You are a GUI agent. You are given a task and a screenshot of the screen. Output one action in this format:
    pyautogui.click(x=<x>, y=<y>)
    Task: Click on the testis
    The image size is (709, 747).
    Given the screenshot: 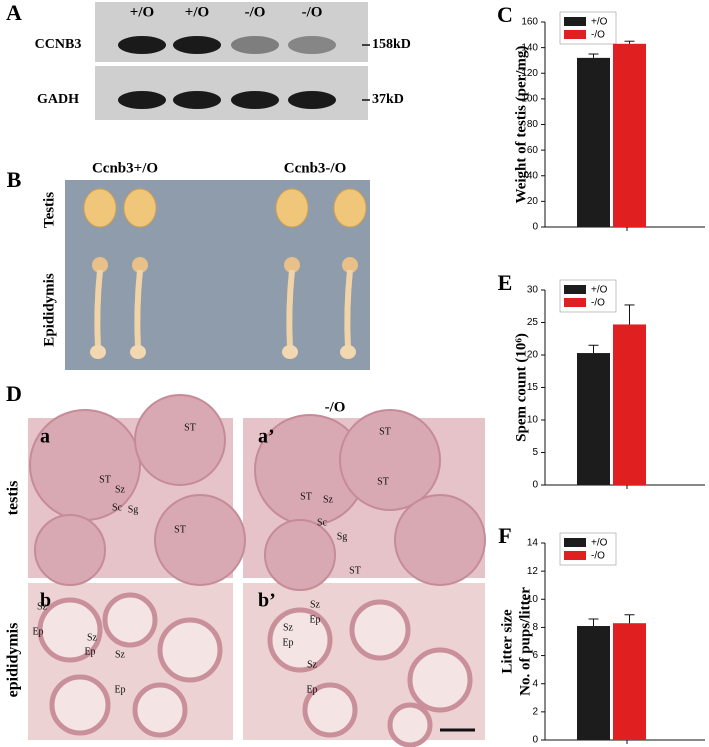 What is the action you would take?
    pyautogui.click(x=350, y=208)
    